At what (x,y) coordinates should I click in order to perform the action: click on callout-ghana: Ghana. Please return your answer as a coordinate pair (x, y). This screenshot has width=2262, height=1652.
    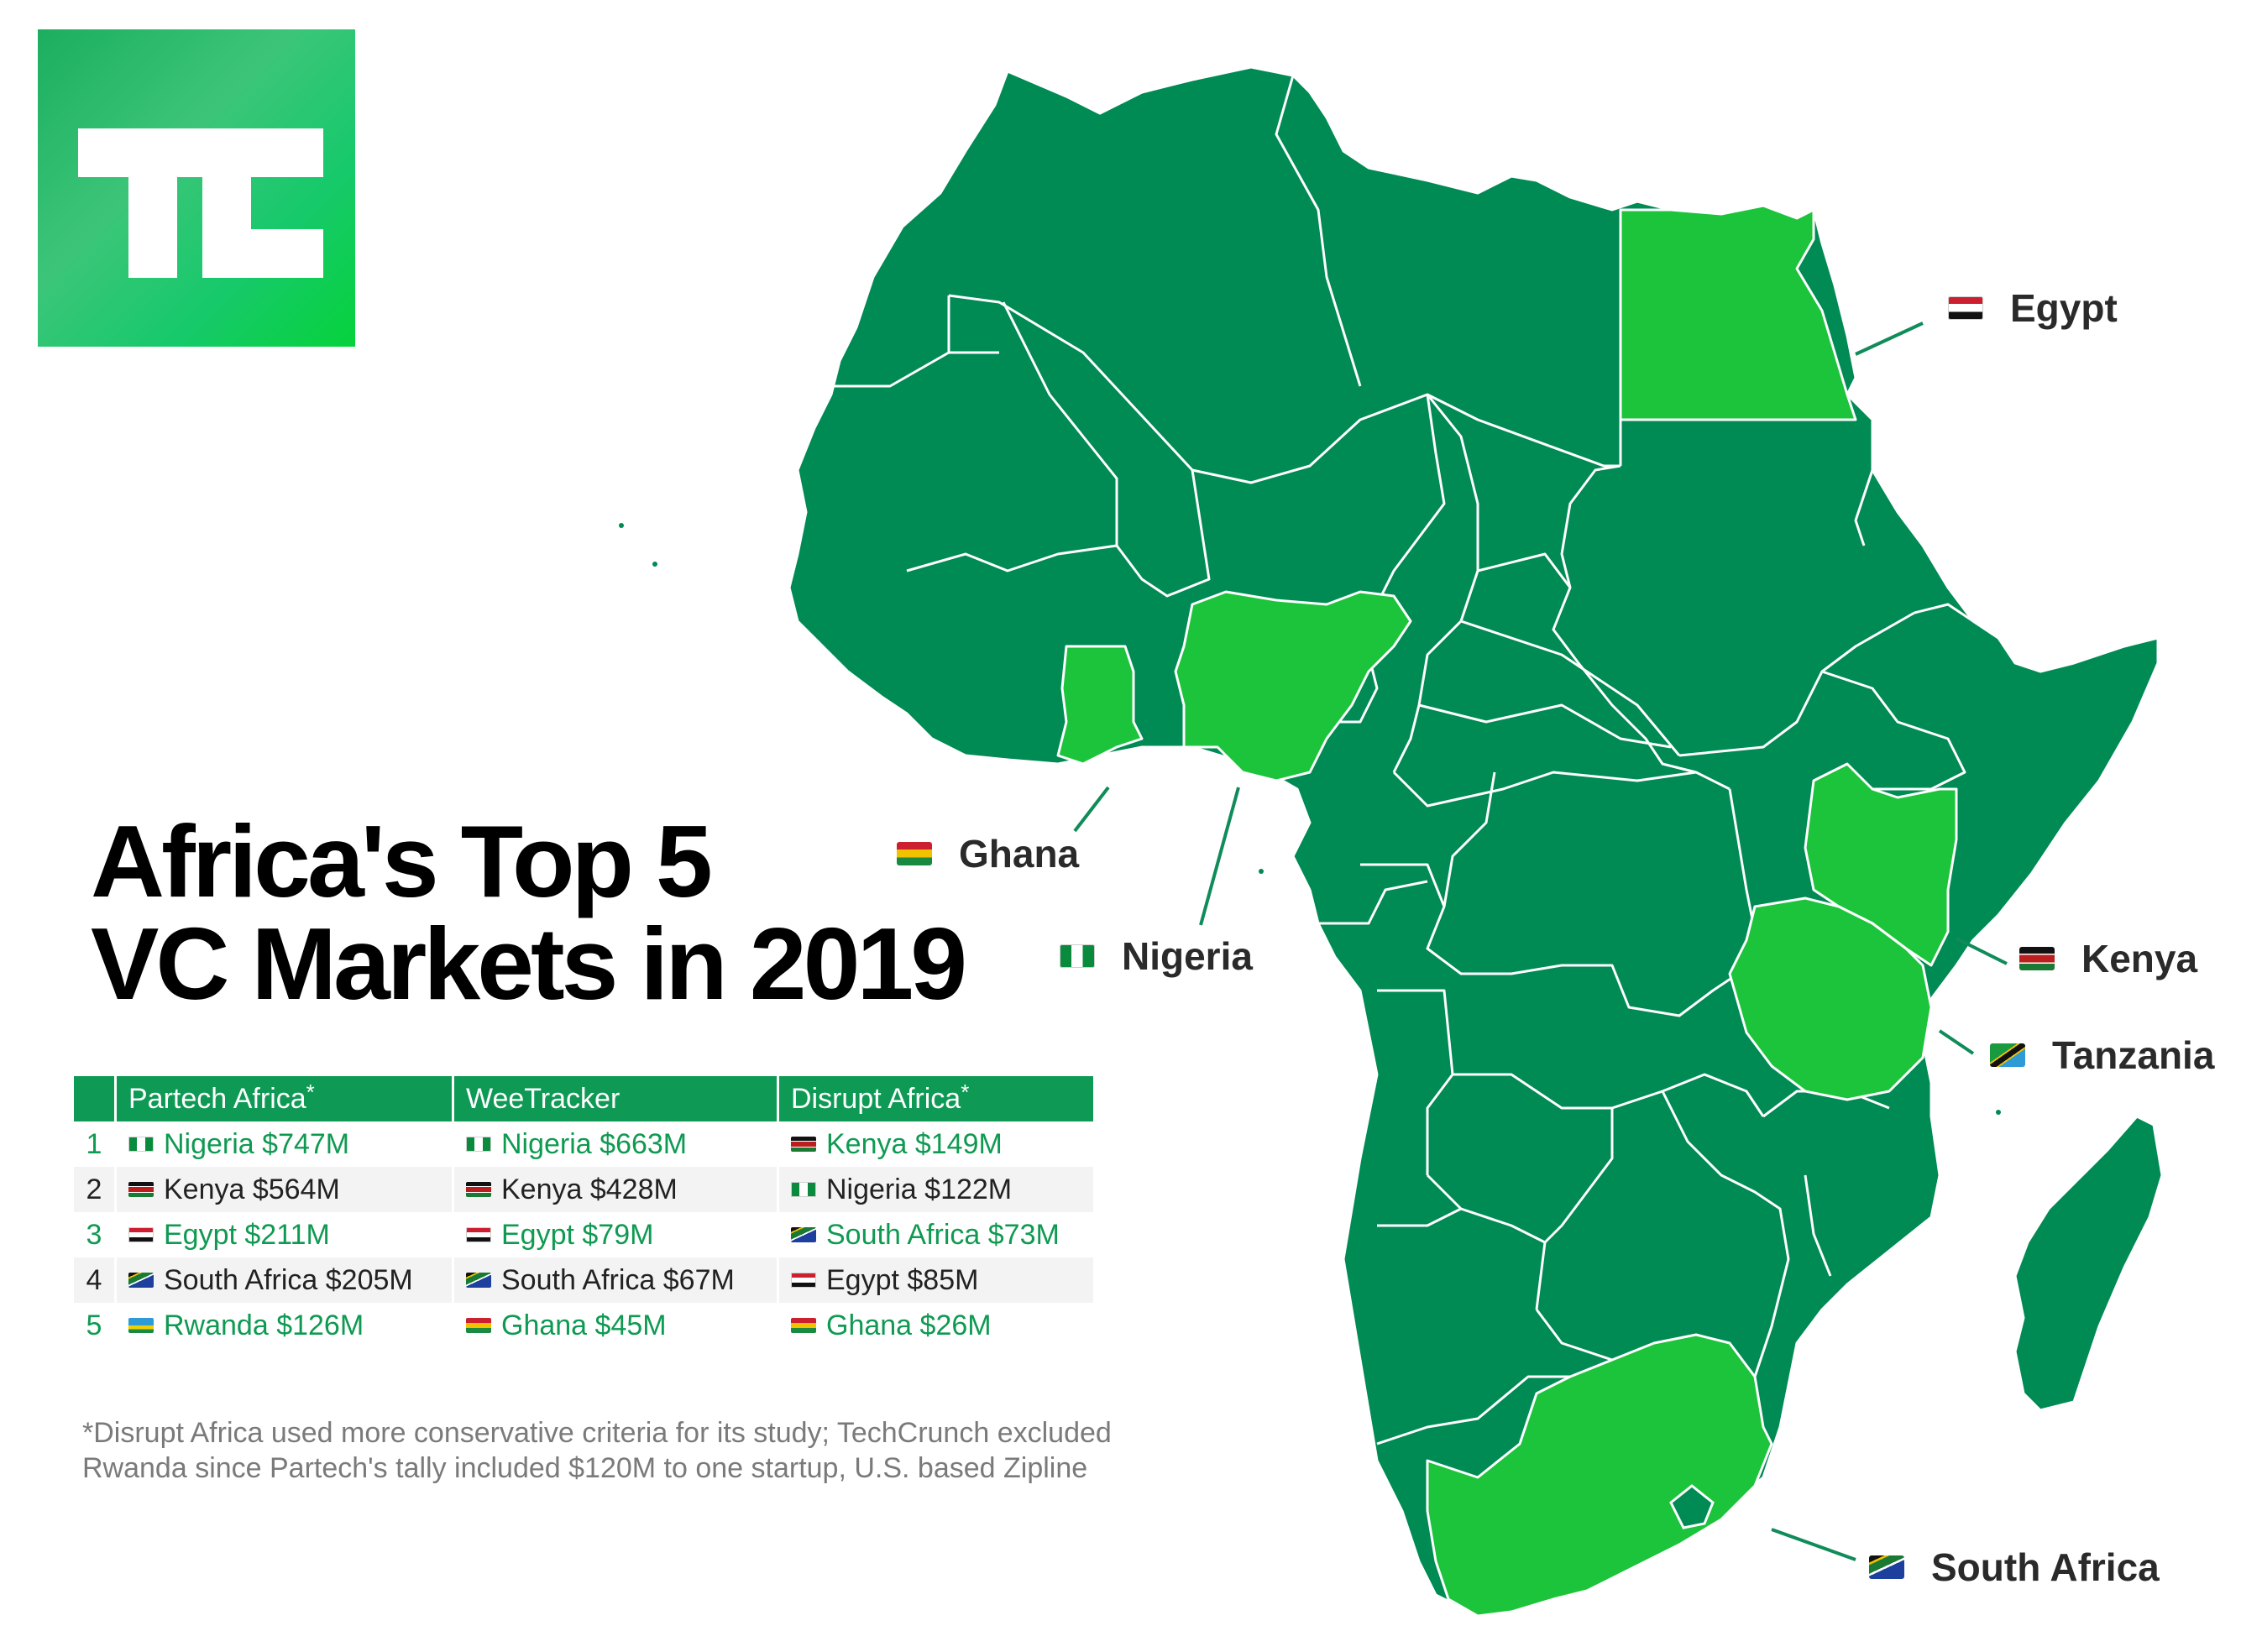
    Looking at the image, I should click on (988, 853).